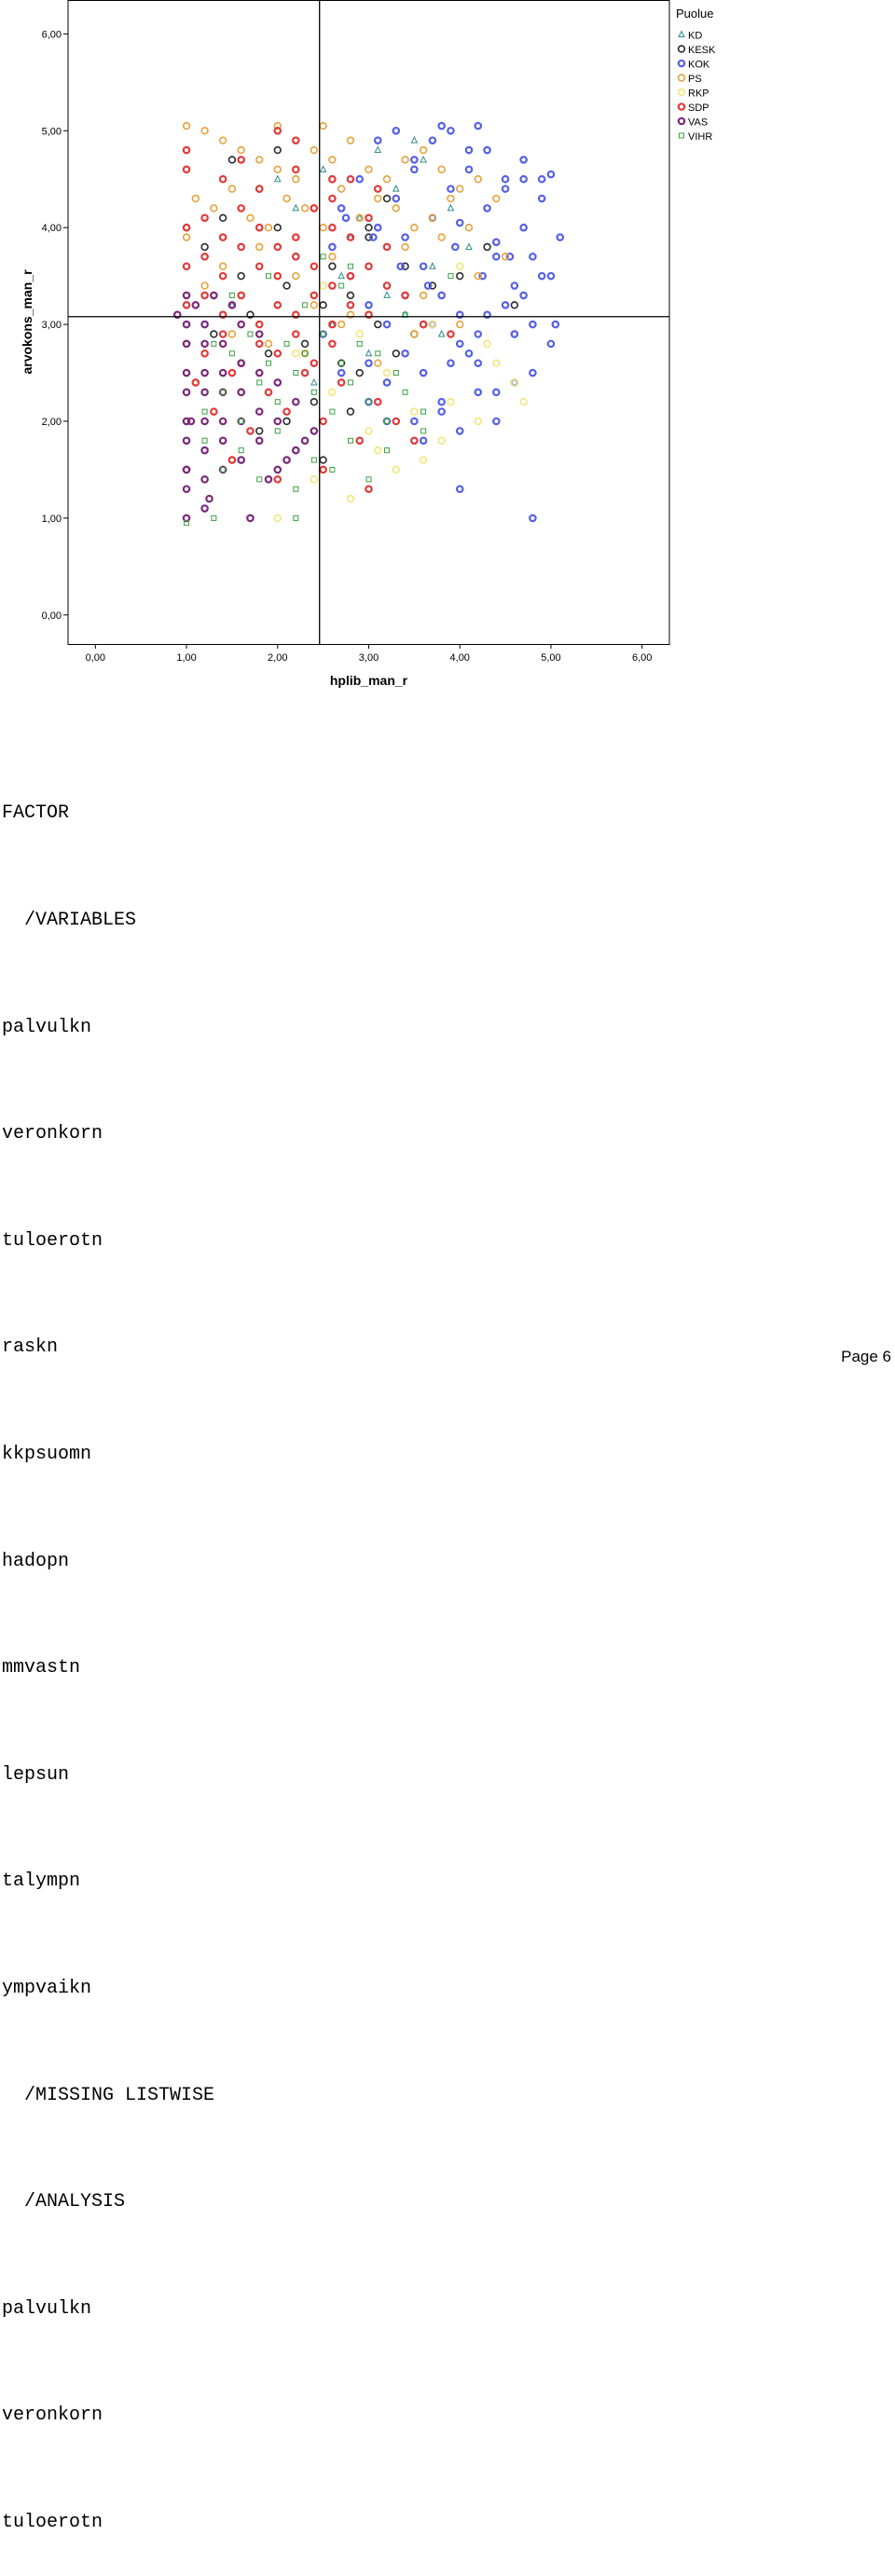 This screenshot has height=2576, width=895. What do you see at coordinates (52, 2416) in the screenshot?
I see `syntax-line: veronkorn` at bounding box center [52, 2416].